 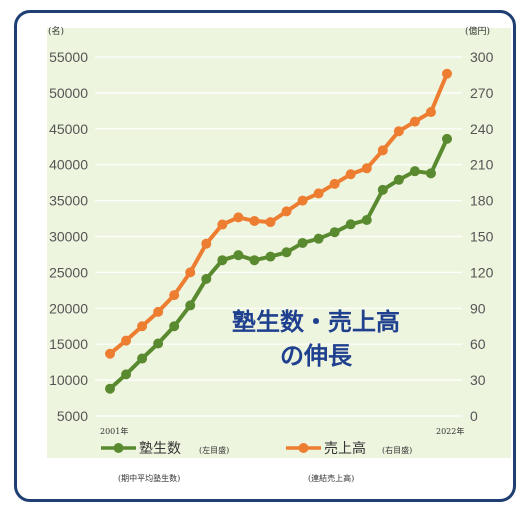 What do you see at coordinates (316, 321) in the screenshot?
I see `chart-title-line-1: 塾生数・売上高` at bounding box center [316, 321].